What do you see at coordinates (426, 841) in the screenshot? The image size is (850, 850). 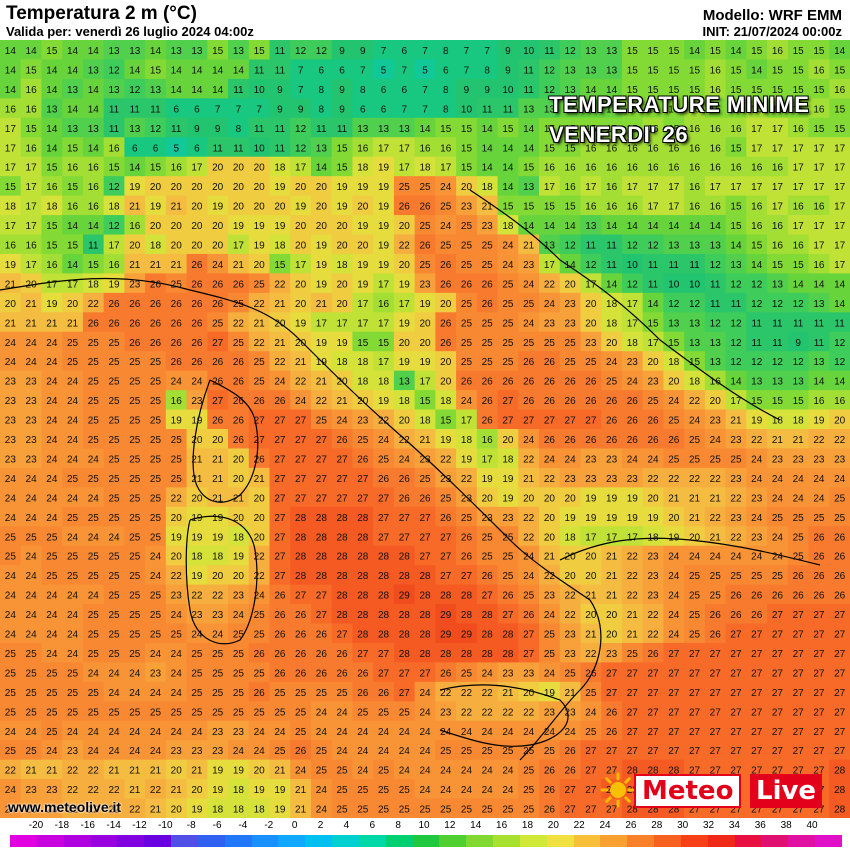 I see `colorbar-swatches` at bounding box center [426, 841].